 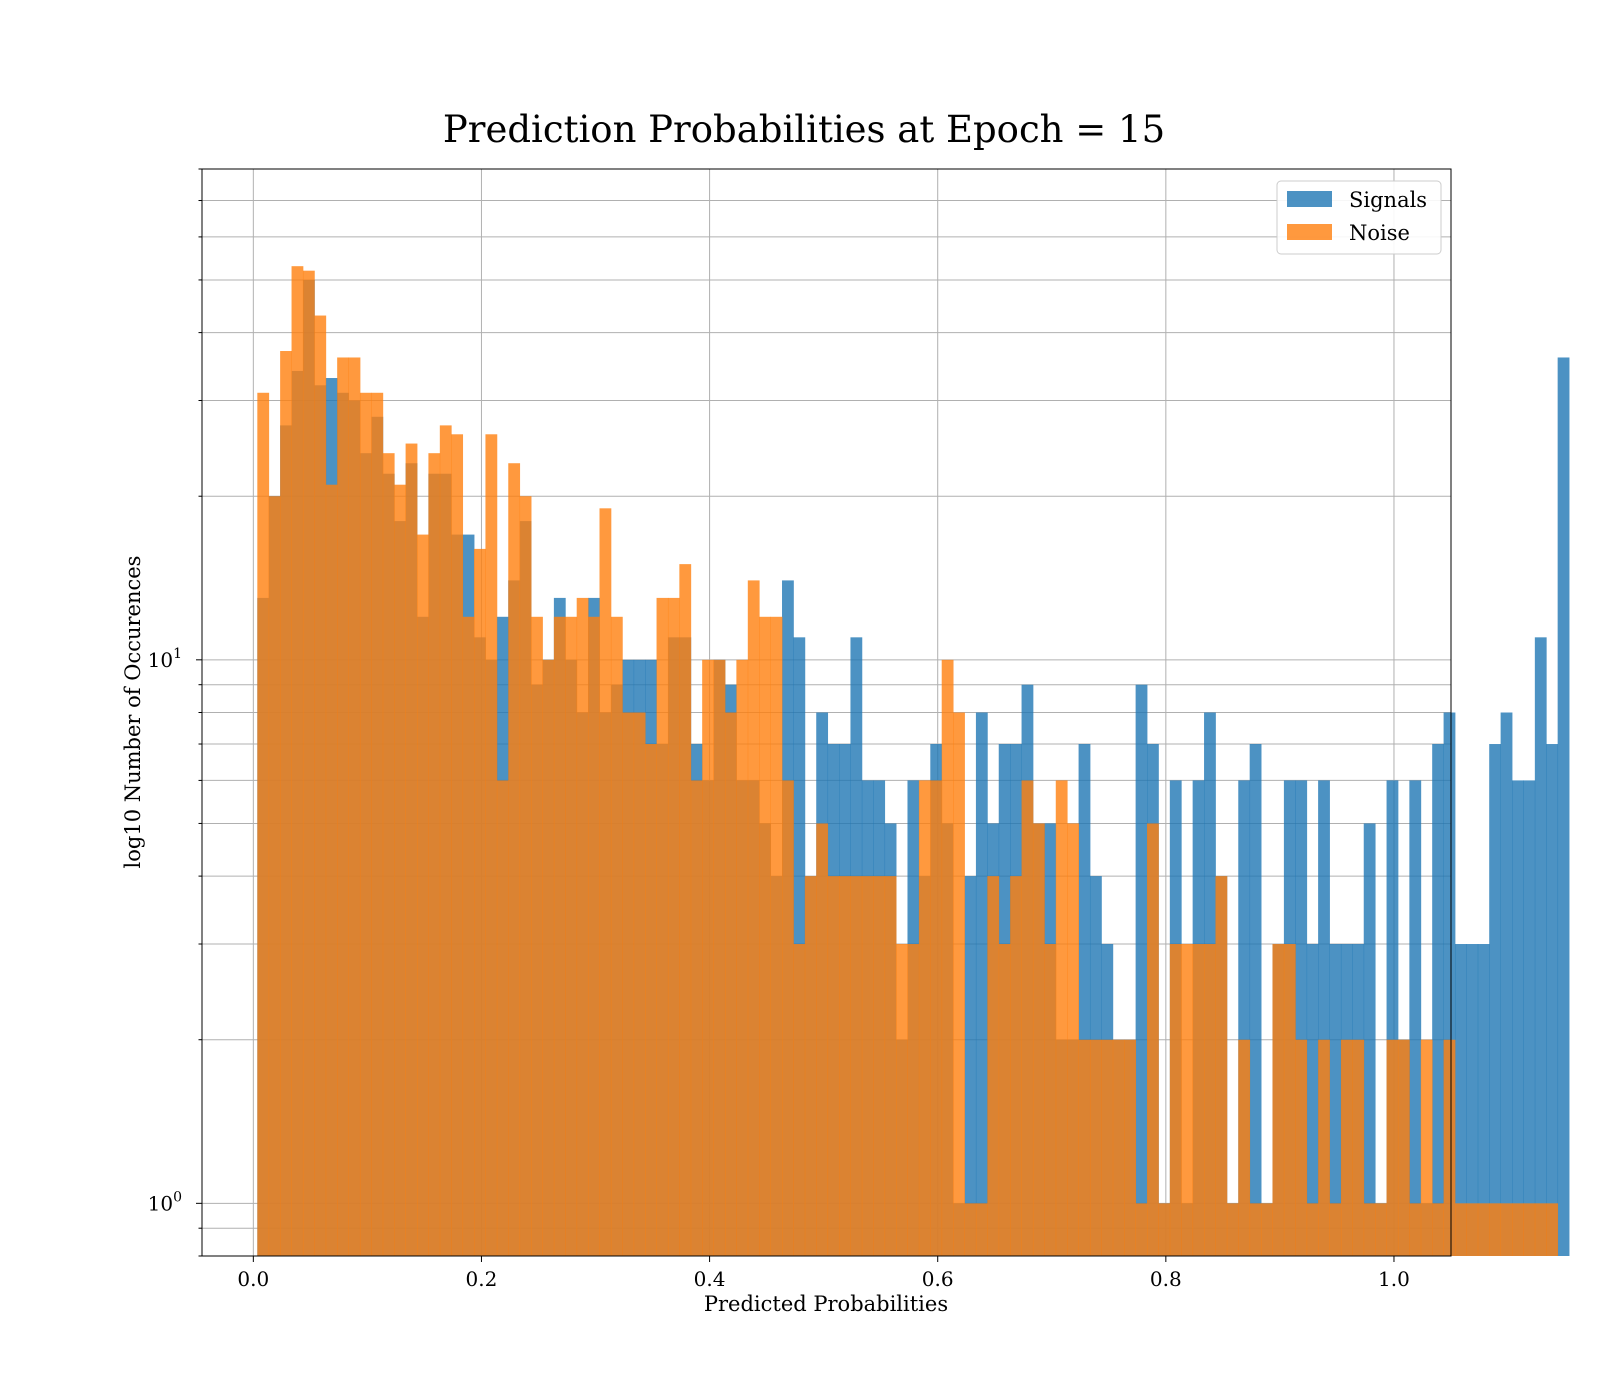 I want to click on chart-title: Prediction Probabilities at Epoch = 15, so click(x=804, y=129).